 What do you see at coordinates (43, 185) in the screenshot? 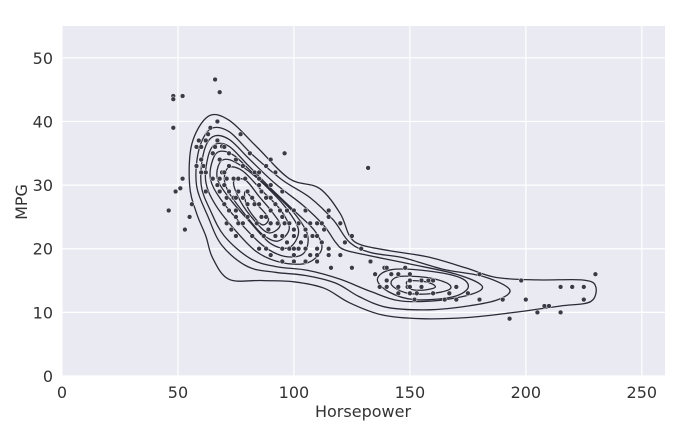
I see `y-tick-label: 30` at bounding box center [43, 185].